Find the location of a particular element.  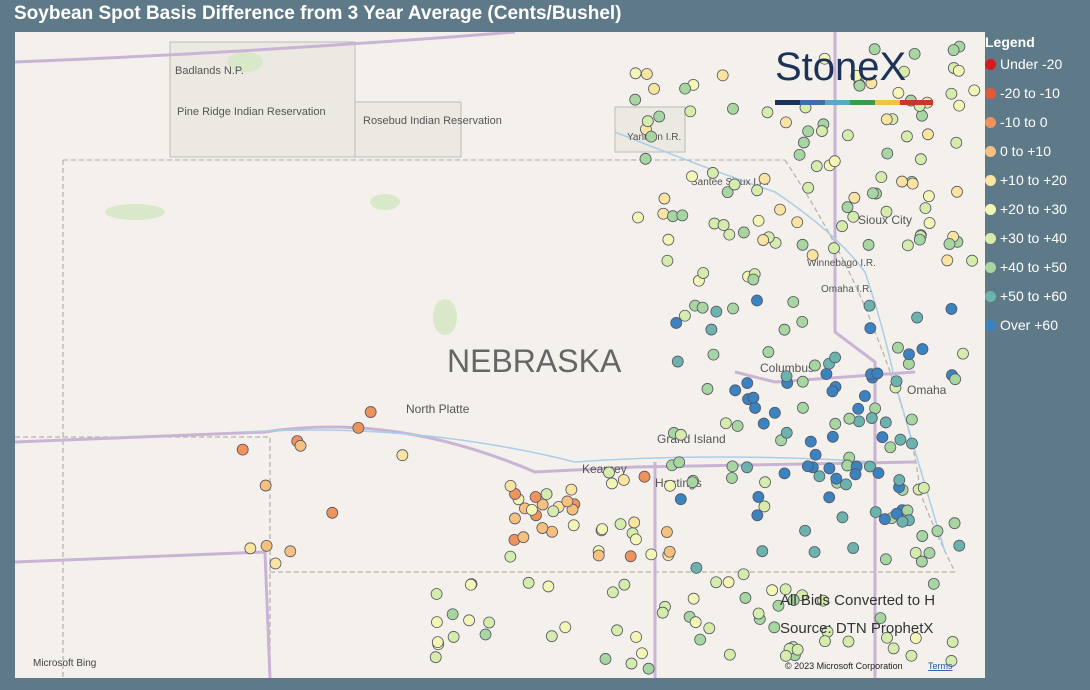

legend-item: +50 to +60 is located at coordinates (1026, 302).